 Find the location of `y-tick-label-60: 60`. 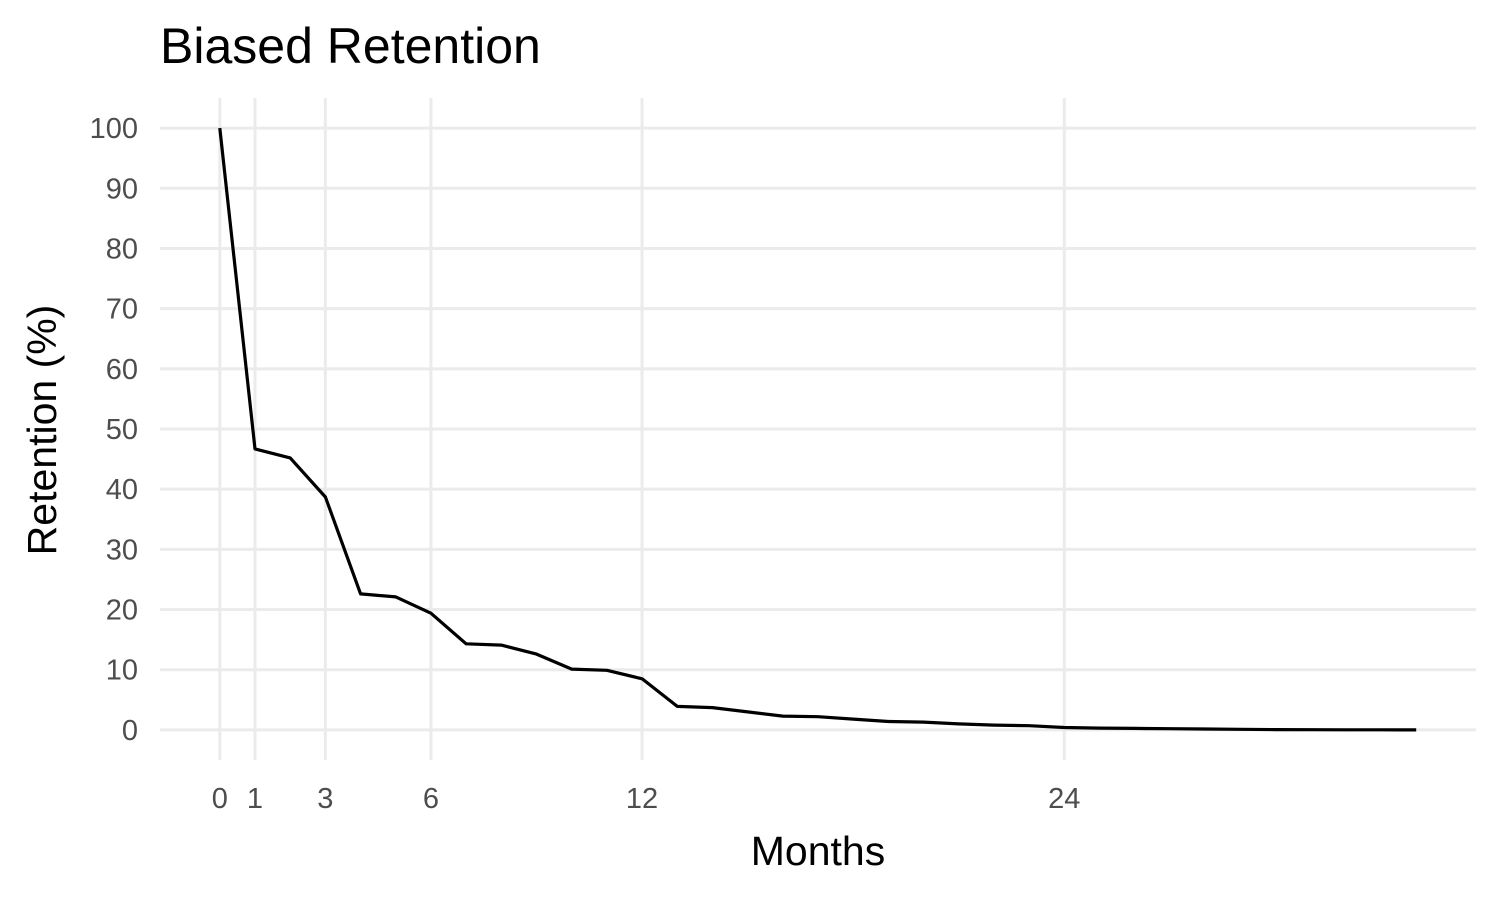

y-tick-label-60: 60 is located at coordinates (122, 370).